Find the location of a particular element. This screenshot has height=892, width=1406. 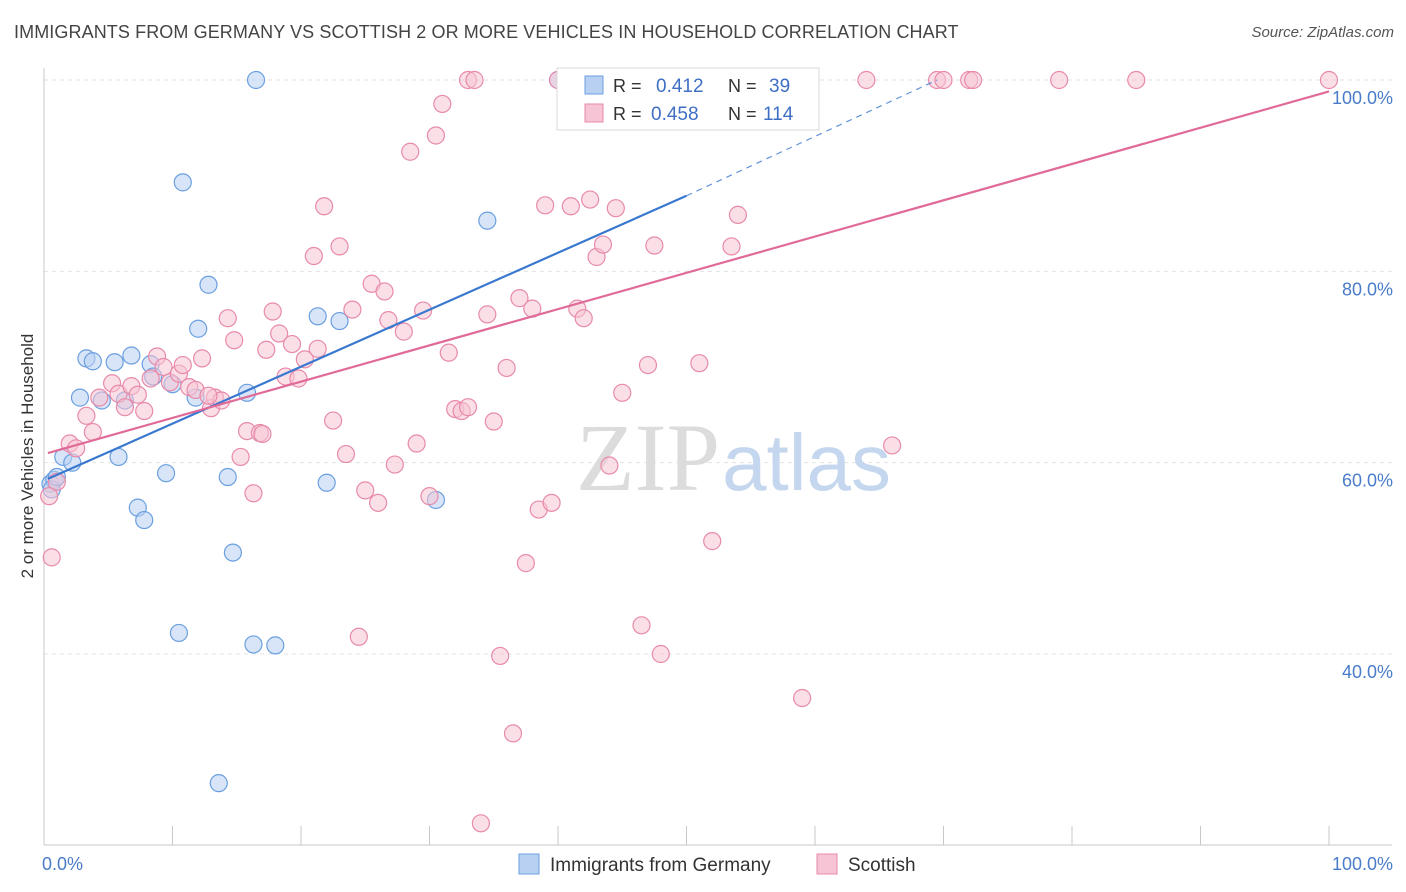

y-axis-label: 2 or more Vehicles in Household is located at coordinates (27, 456).